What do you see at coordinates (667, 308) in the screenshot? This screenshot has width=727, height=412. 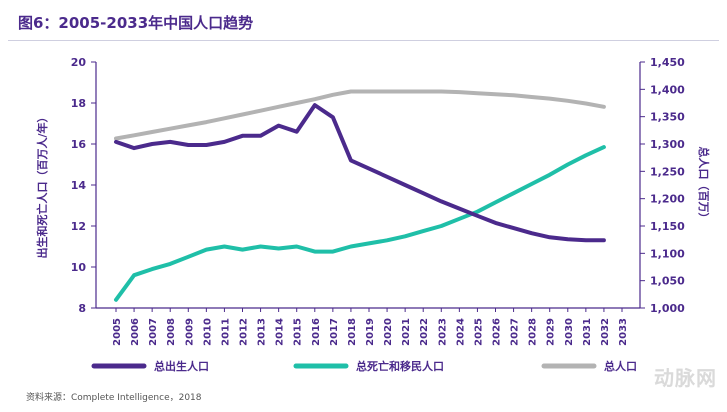 I see `y2-tick-label: 1,000` at bounding box center [667, 308].